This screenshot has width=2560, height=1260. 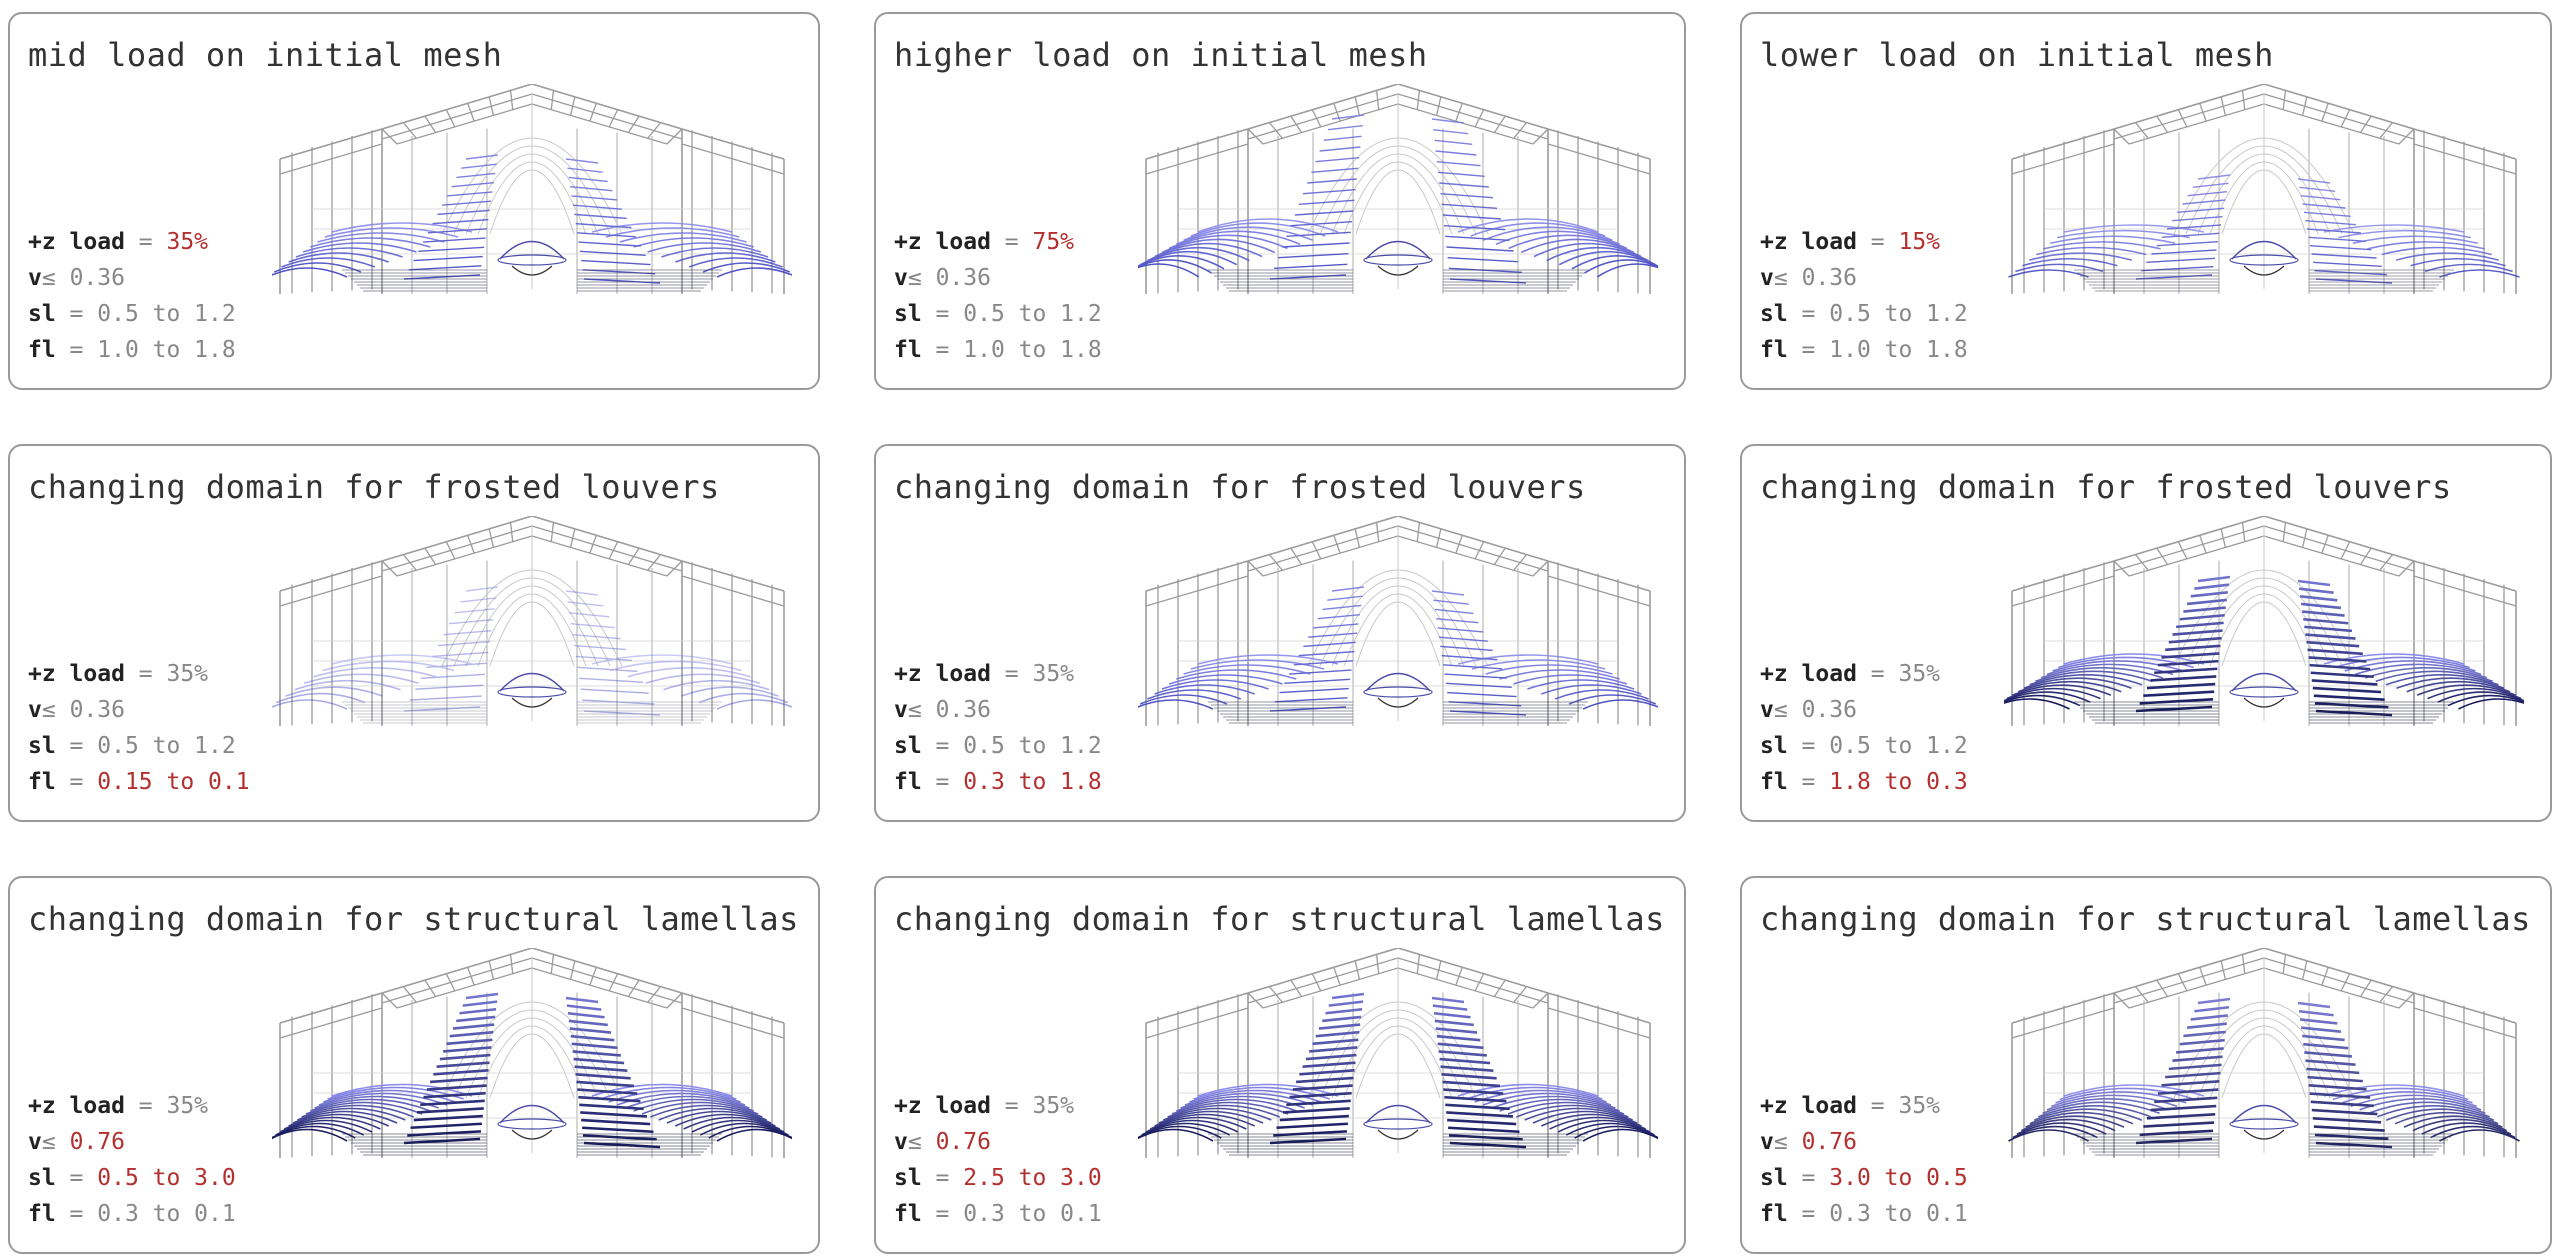 I want to click on parameter-row: sl = 3.0 to 0.5, so click(x=1864, y=1178).